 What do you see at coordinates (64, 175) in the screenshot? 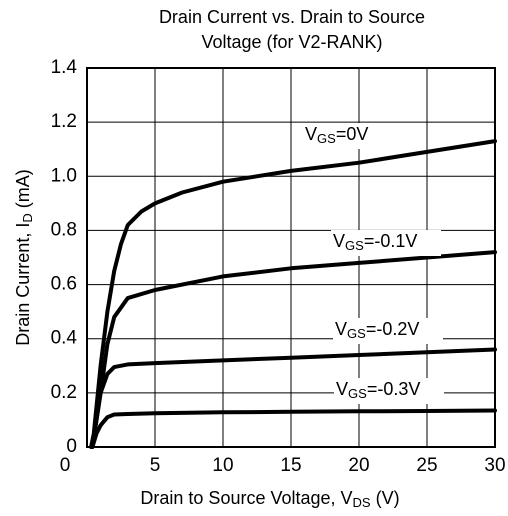
I see `y-tick-label: 1.0` at bounding box center [64, 175].